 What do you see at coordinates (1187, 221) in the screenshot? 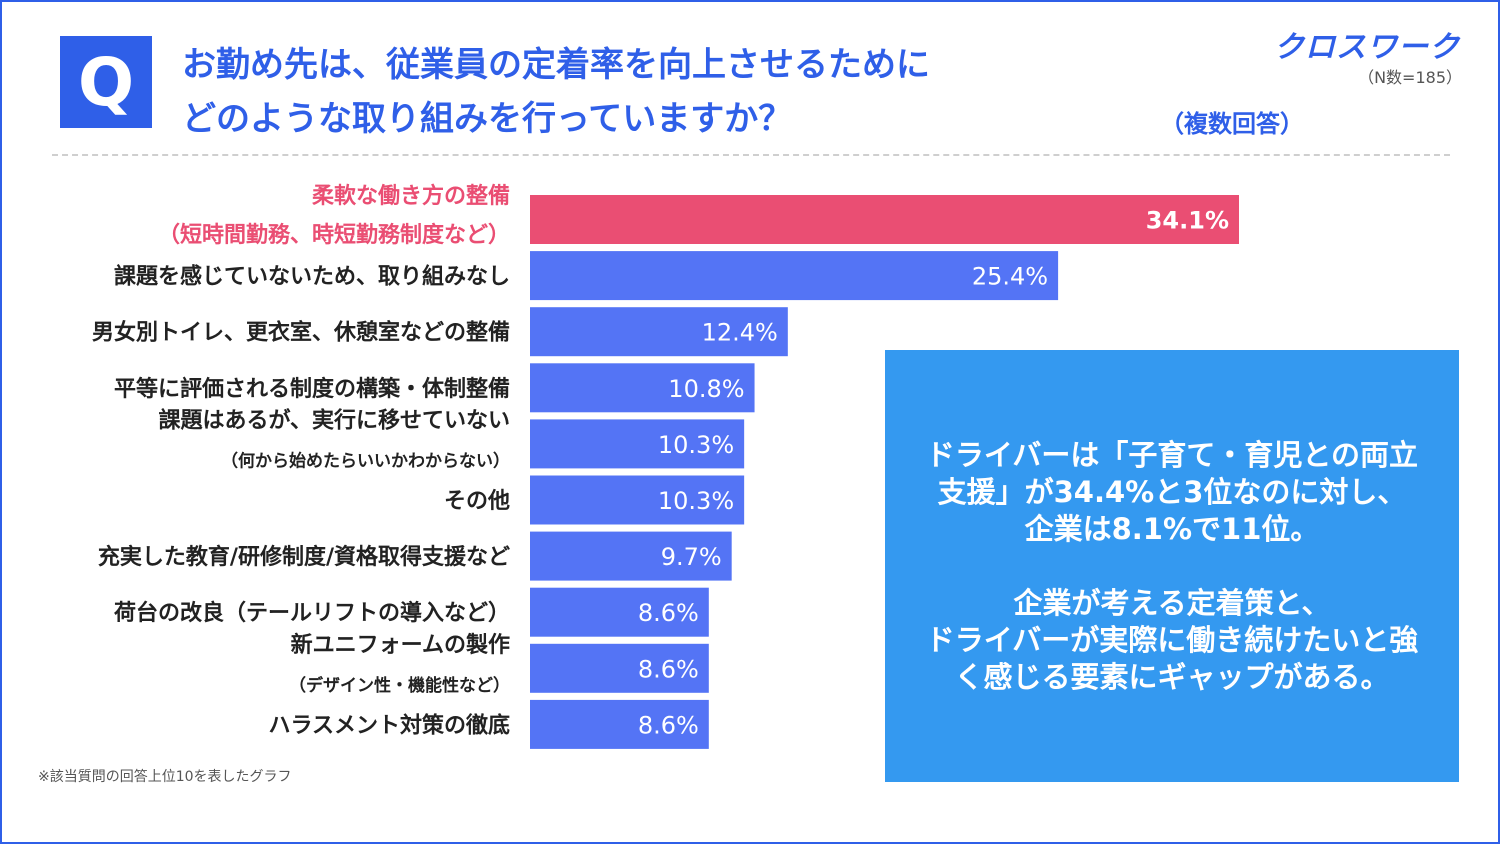
I see `bar-value-label: 34.1%` at bounding box center [1187, 221].